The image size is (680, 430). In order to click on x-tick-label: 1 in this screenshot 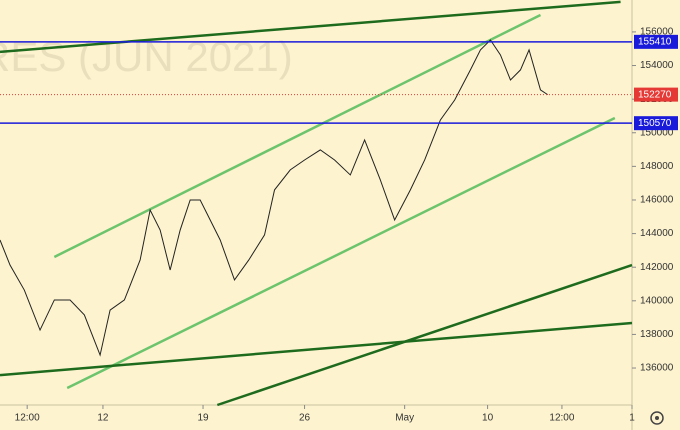, I will do `click(632, 418)`.